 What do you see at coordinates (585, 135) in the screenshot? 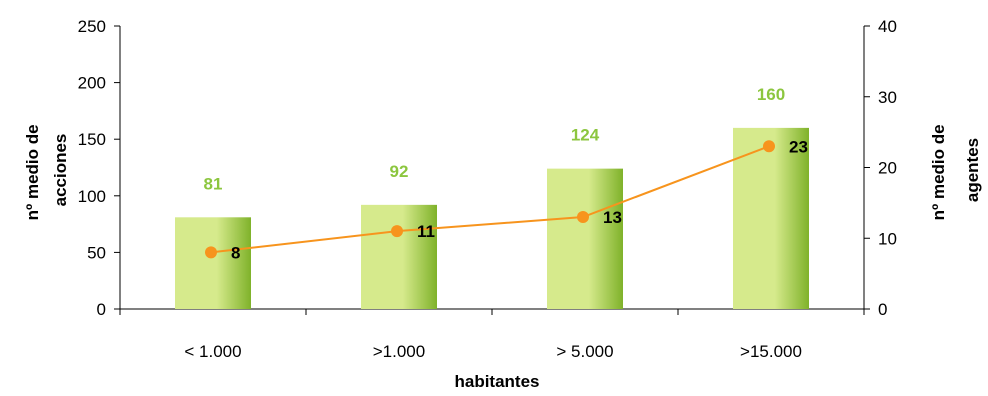
I see `bar-data-label: 124` at bounding box center [585, 135].